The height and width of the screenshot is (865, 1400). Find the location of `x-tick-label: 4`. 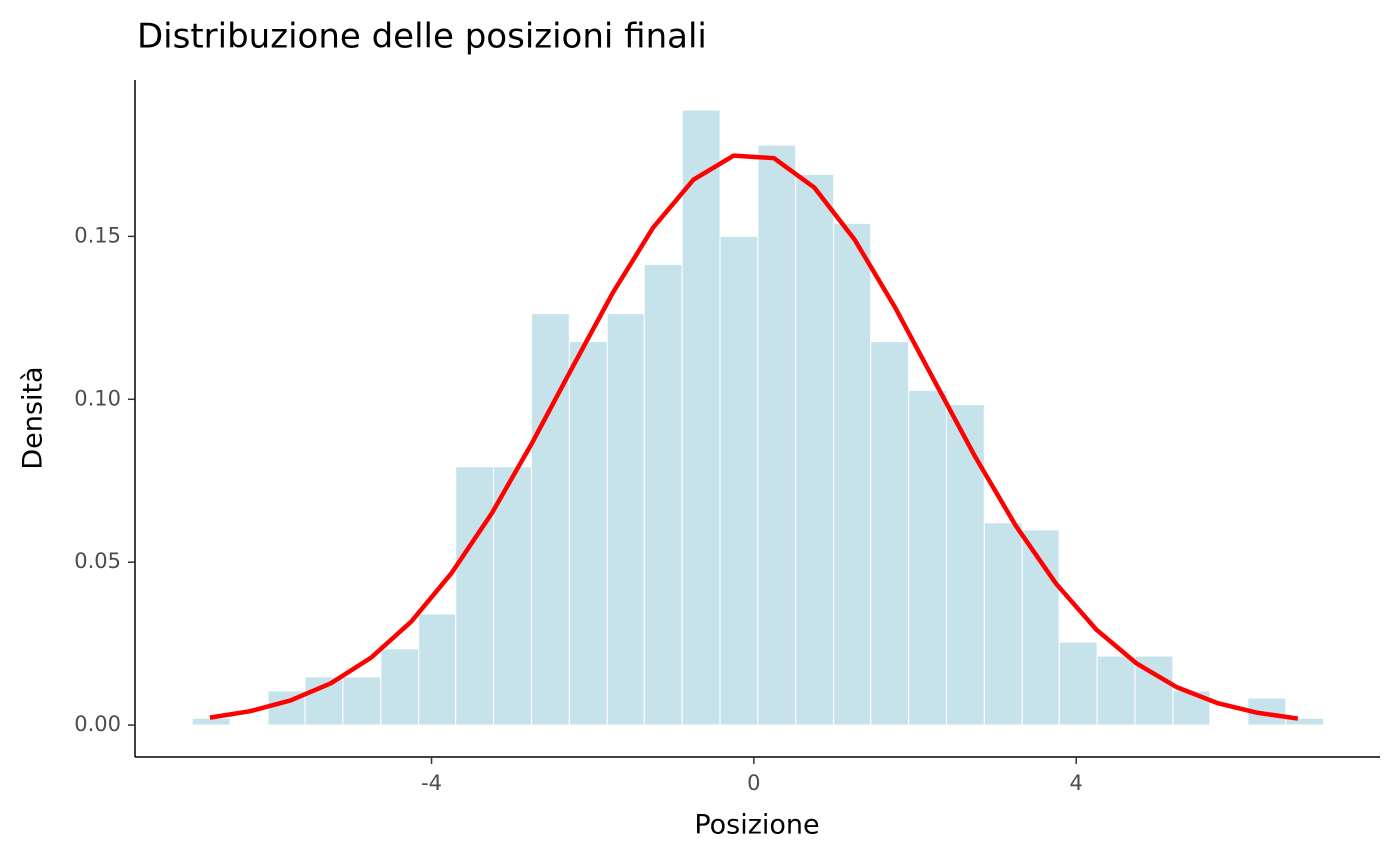

x-tick-label: 4 is located at coordinates (1076, 783).